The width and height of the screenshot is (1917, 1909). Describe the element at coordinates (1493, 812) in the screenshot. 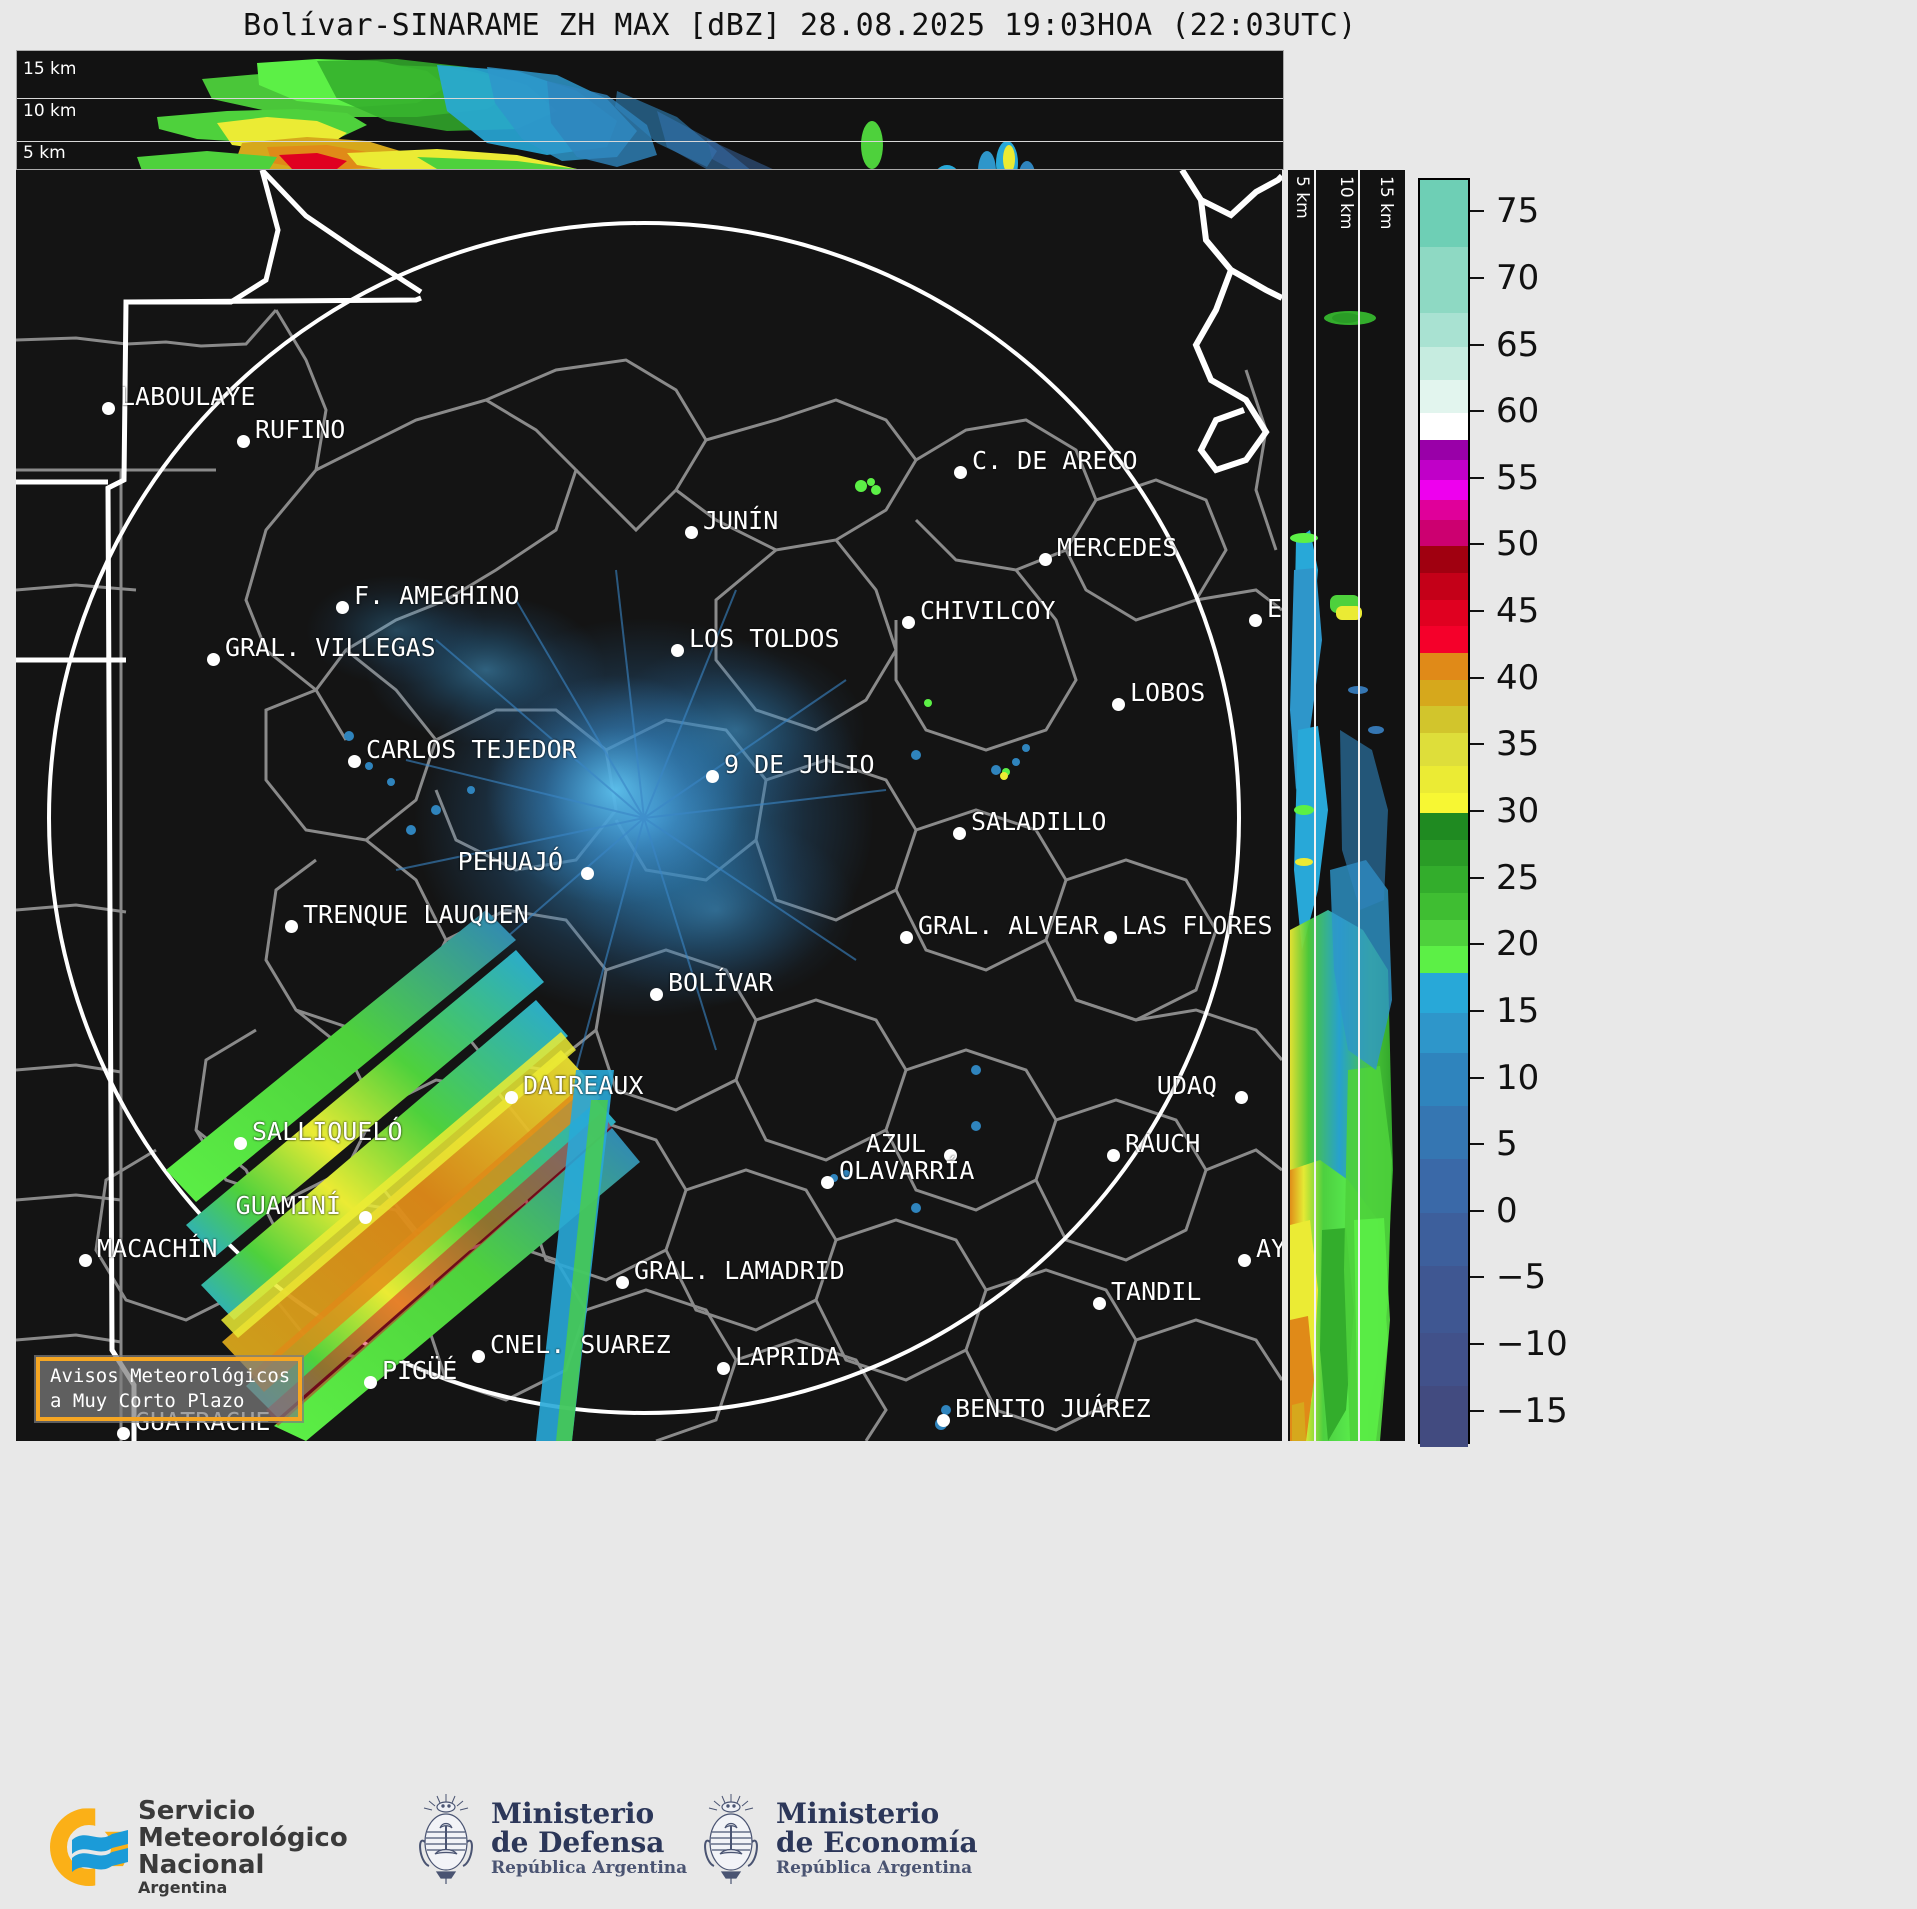

I see `colorbar: 75 70 65 60 55 50 45 40 35 30 25 20 15 10 5 0 −5 −10 −15` at that location.